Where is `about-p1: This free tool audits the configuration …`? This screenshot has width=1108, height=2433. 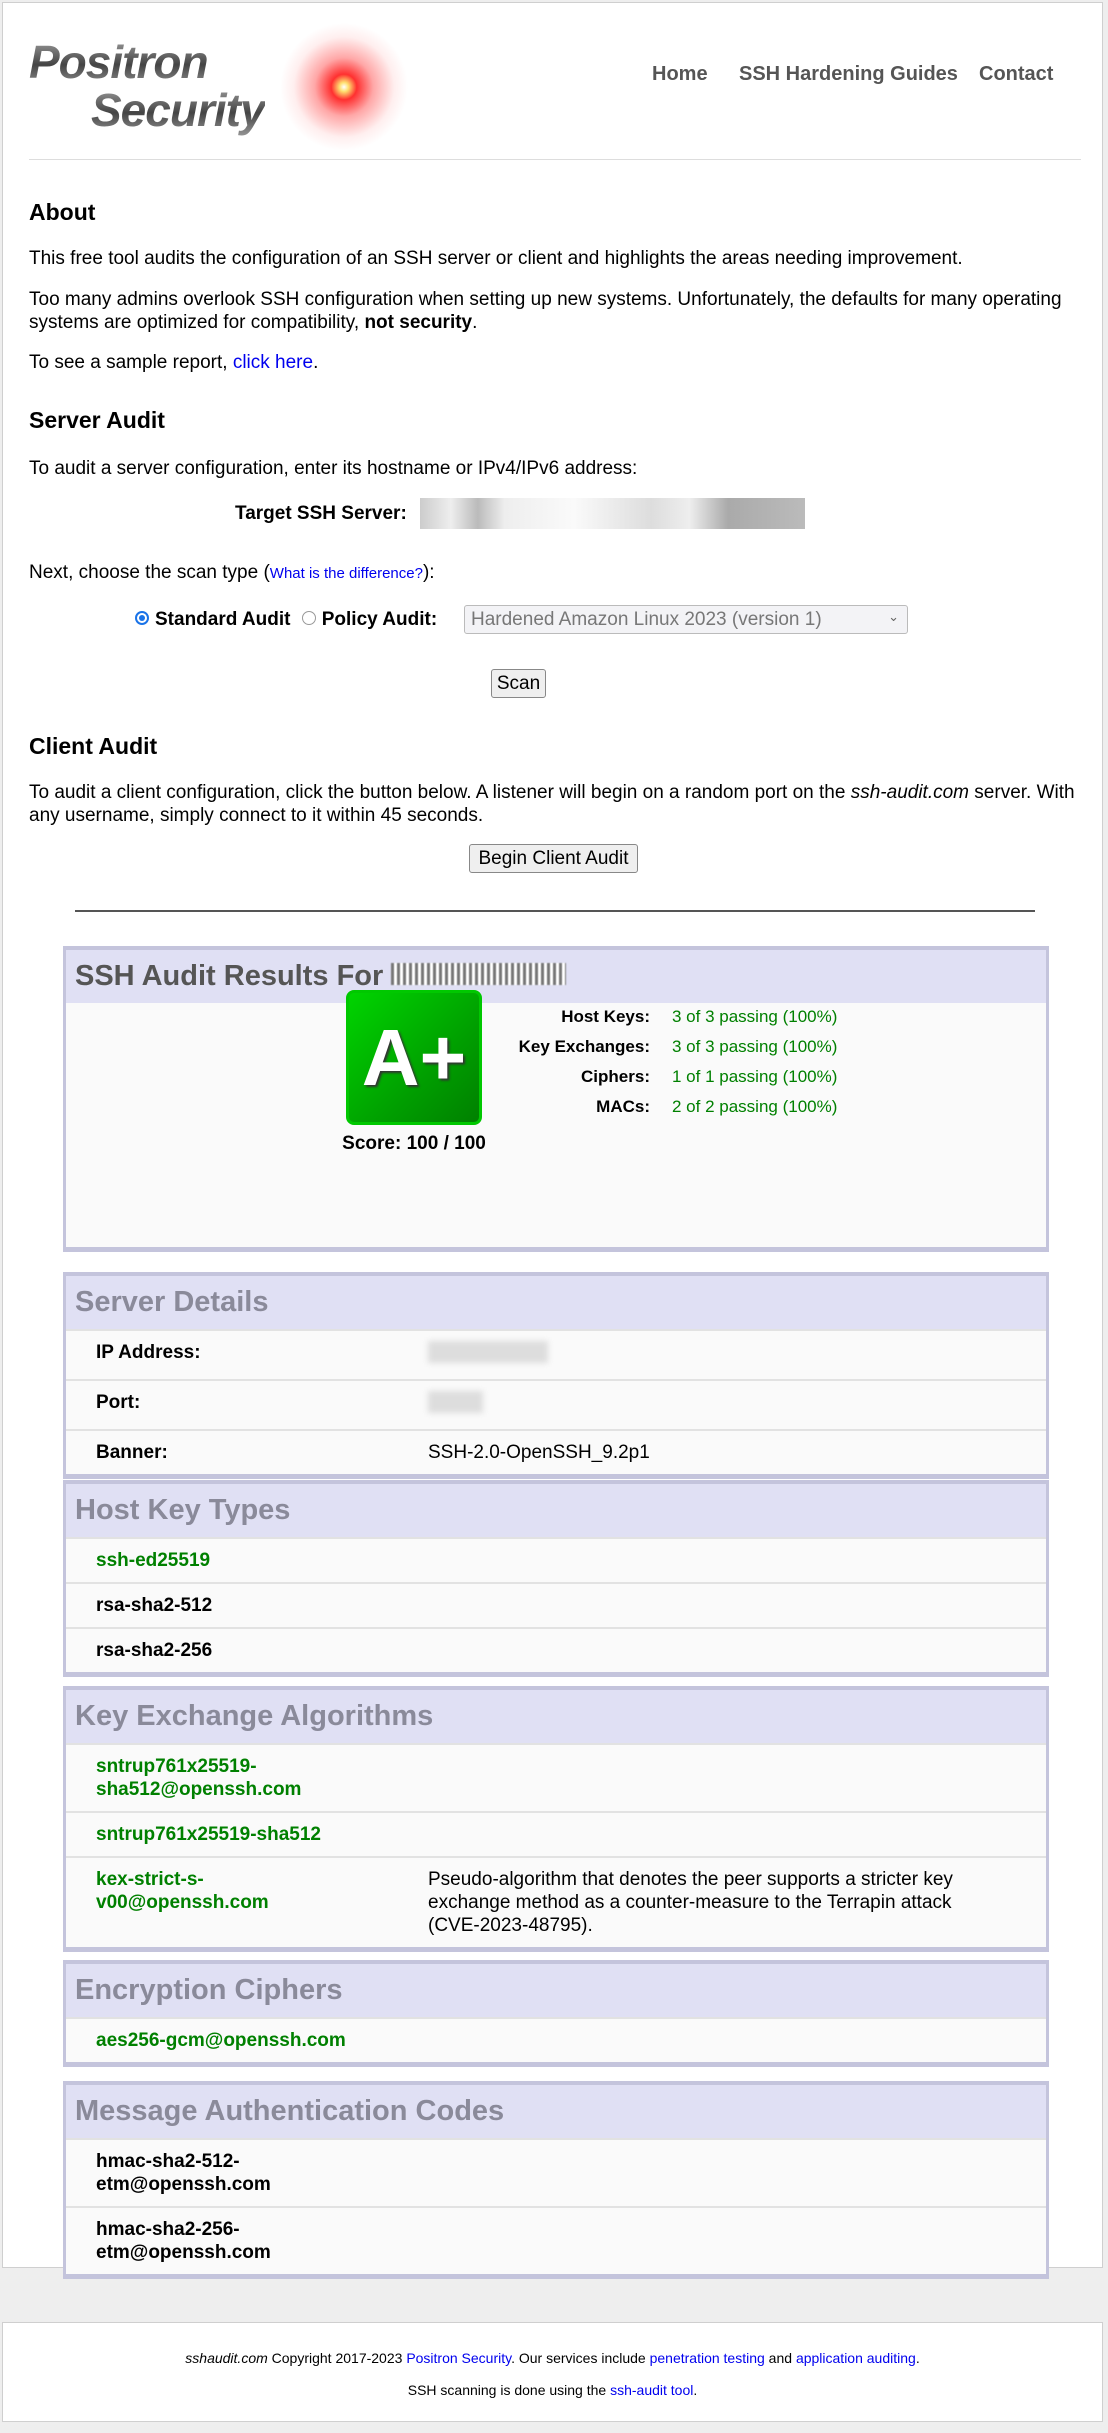
about-p1: This free tool audits the configuration … is located at coordinates (496, 258).